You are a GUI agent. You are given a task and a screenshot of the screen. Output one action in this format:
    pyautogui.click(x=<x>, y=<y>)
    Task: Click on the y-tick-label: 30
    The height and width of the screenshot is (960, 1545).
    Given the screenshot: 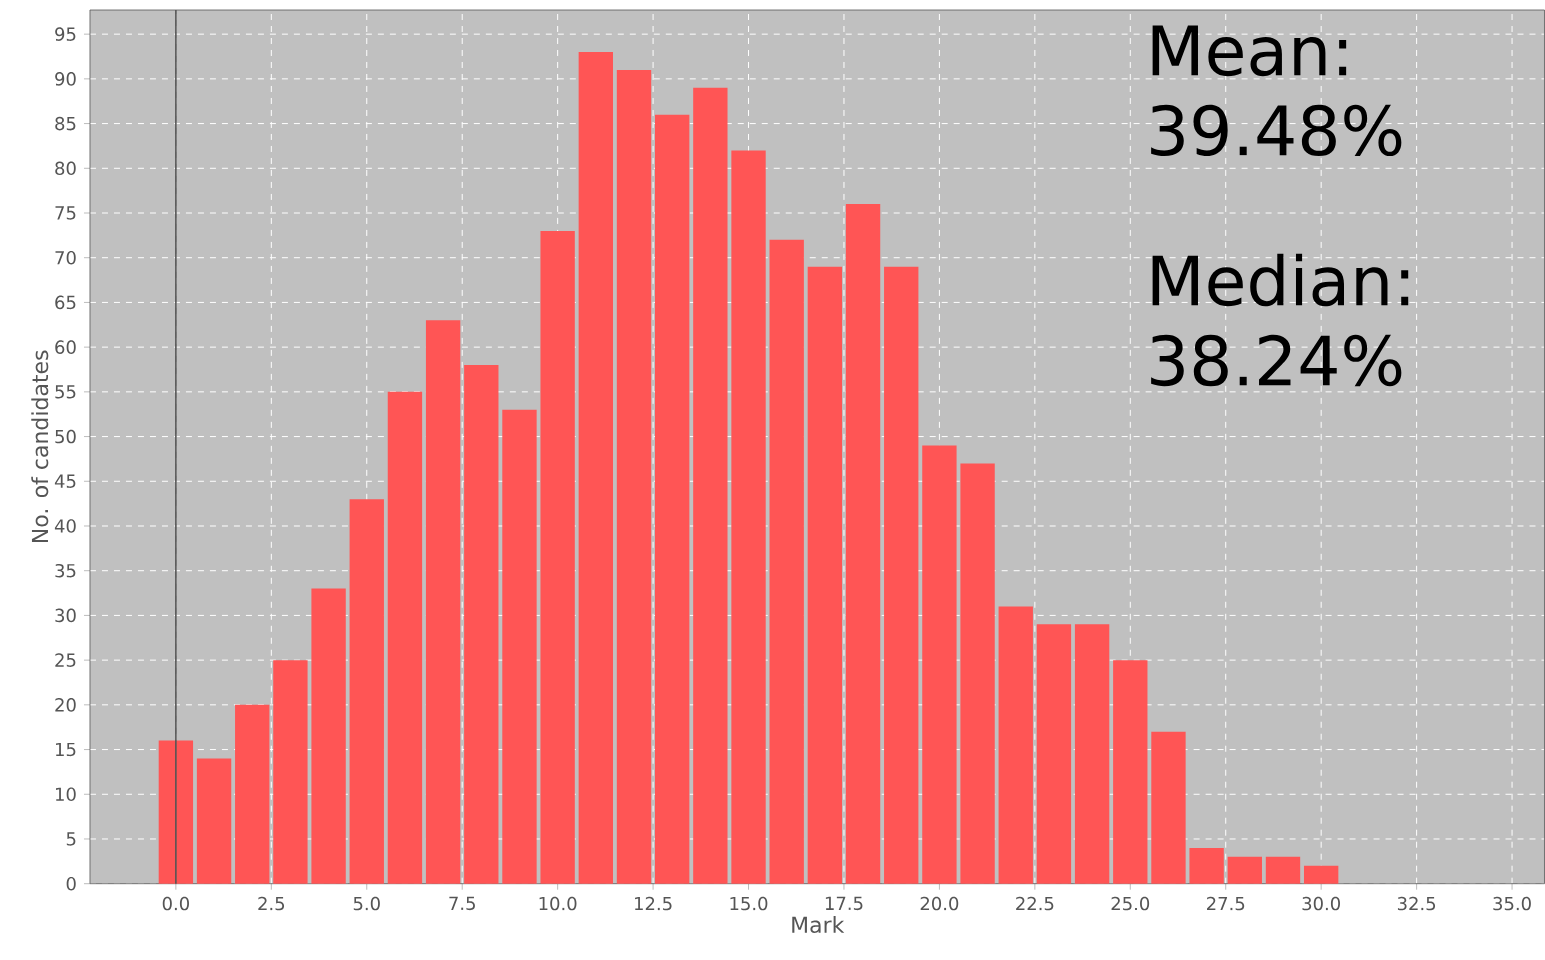 What is the action you would take?
    pyautogui.click(x=65, y=615)
    